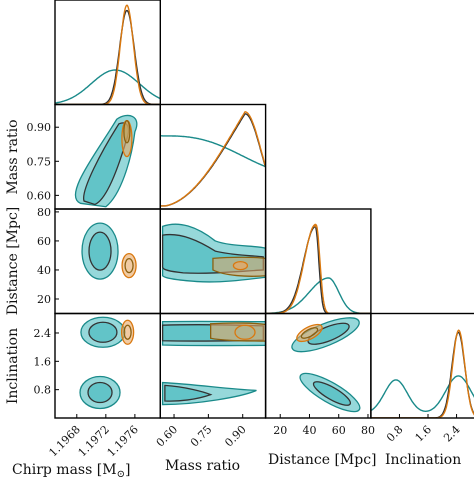 This screenshot has width=474, height=484. Describe the element at coordinates (108, 57) in the screenshot. I see `mc-marginal-black` at that location.